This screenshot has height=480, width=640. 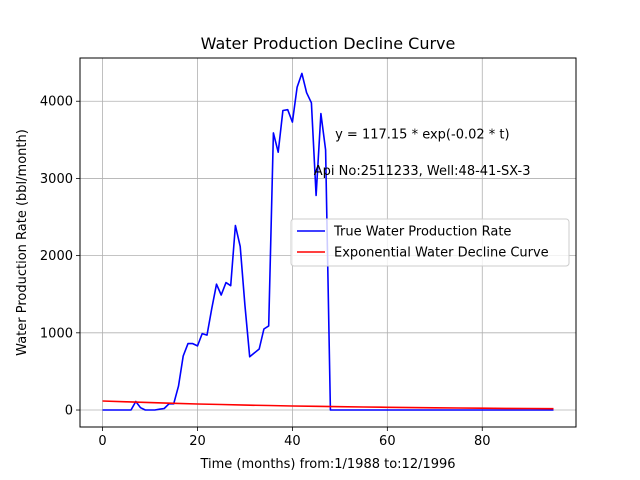 I want to click on legend-box, so click(x=430, y=242).